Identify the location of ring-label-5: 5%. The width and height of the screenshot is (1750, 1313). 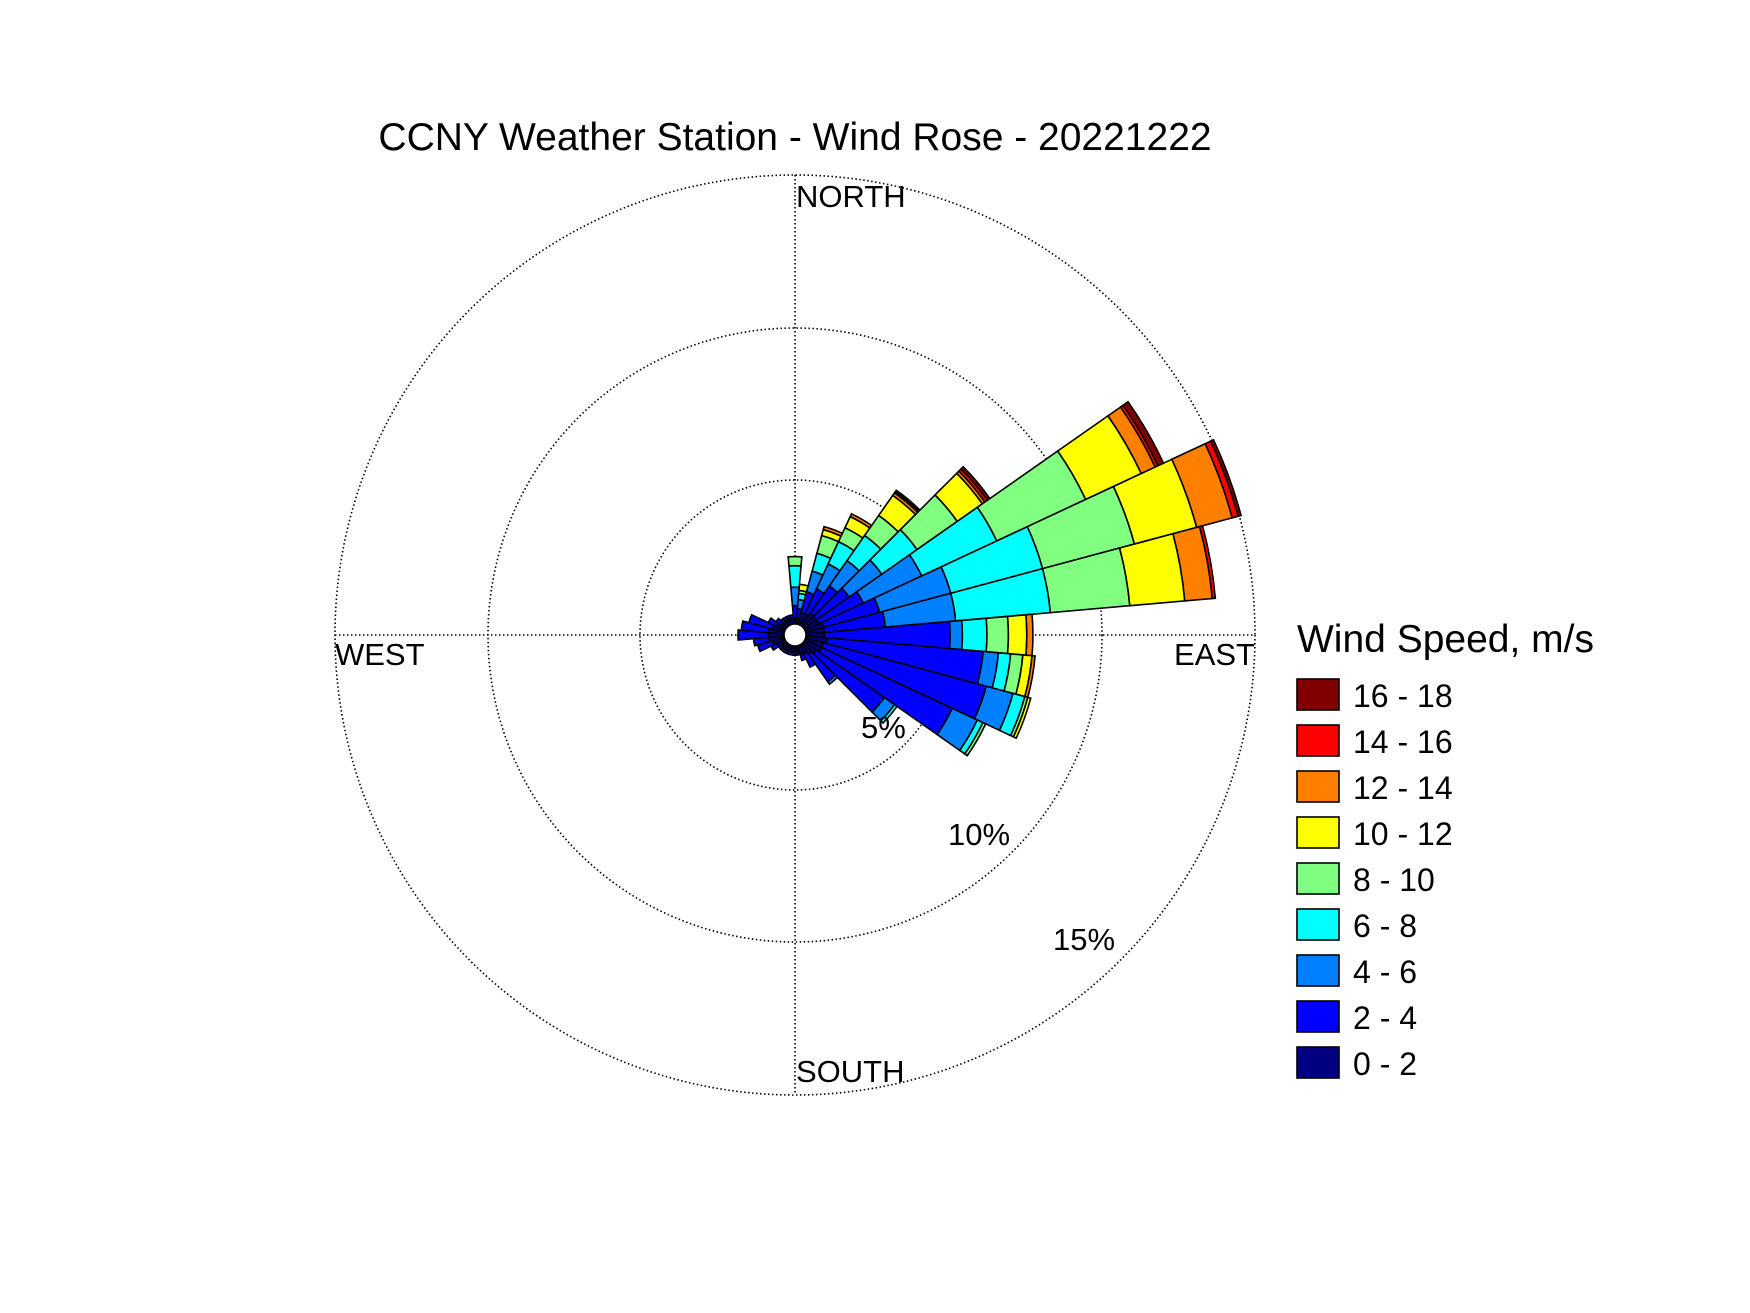
(883, 727).